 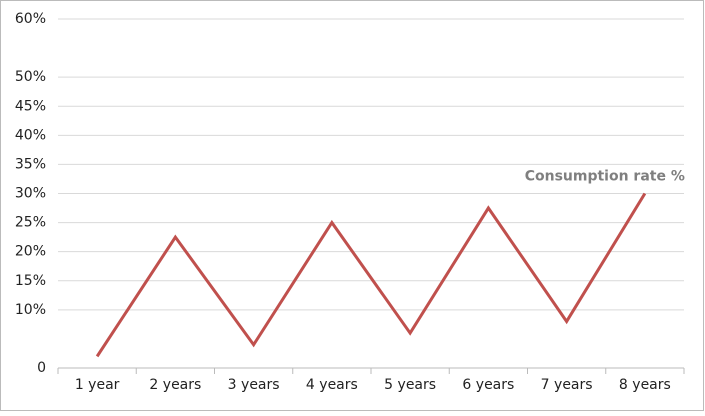 What do you see at coordinates (332, 385) in the screenshot?
I see `x-tick-label: 4 years` at bounding box center [332, 385].